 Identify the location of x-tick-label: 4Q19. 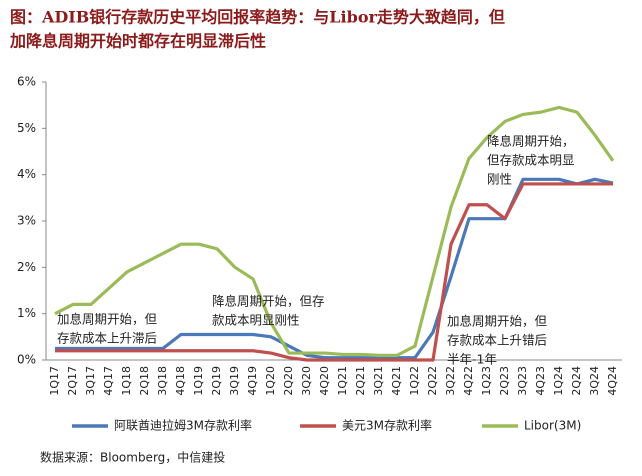
(252, 381).